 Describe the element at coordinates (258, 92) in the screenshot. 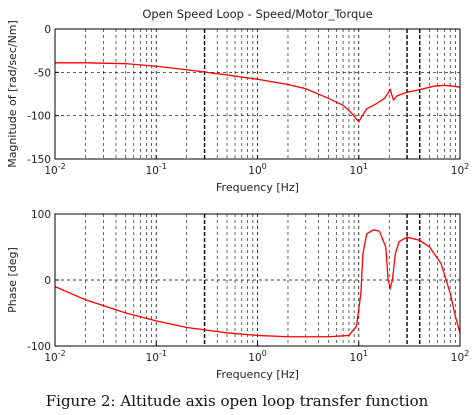

I see `series-line` at that location.